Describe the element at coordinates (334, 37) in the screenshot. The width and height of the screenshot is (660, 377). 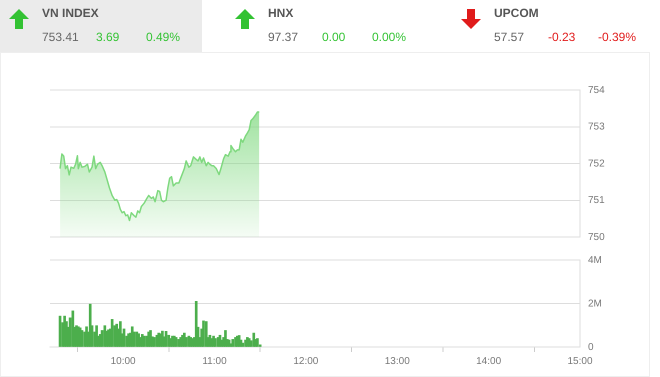
I see `data-label: 0.00` at that location.